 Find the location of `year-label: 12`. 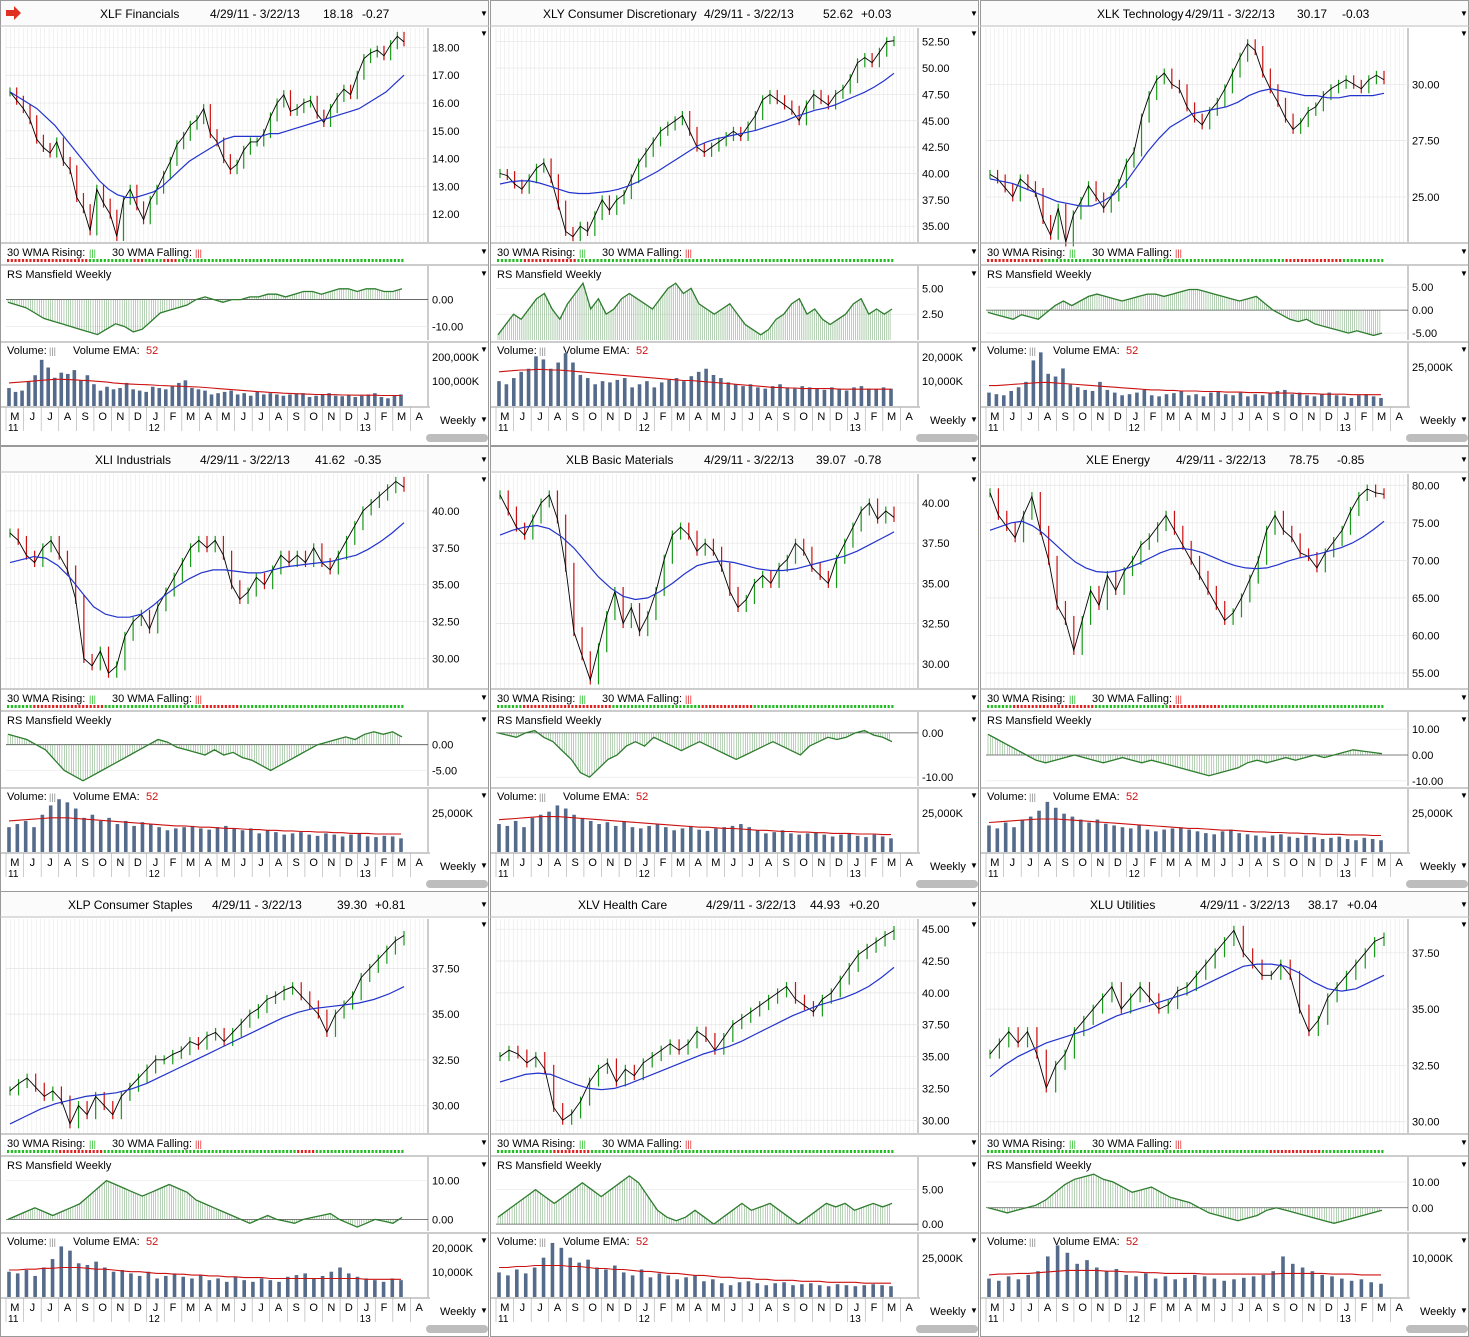

year-label: 12 is located at coordinates (645, 428).